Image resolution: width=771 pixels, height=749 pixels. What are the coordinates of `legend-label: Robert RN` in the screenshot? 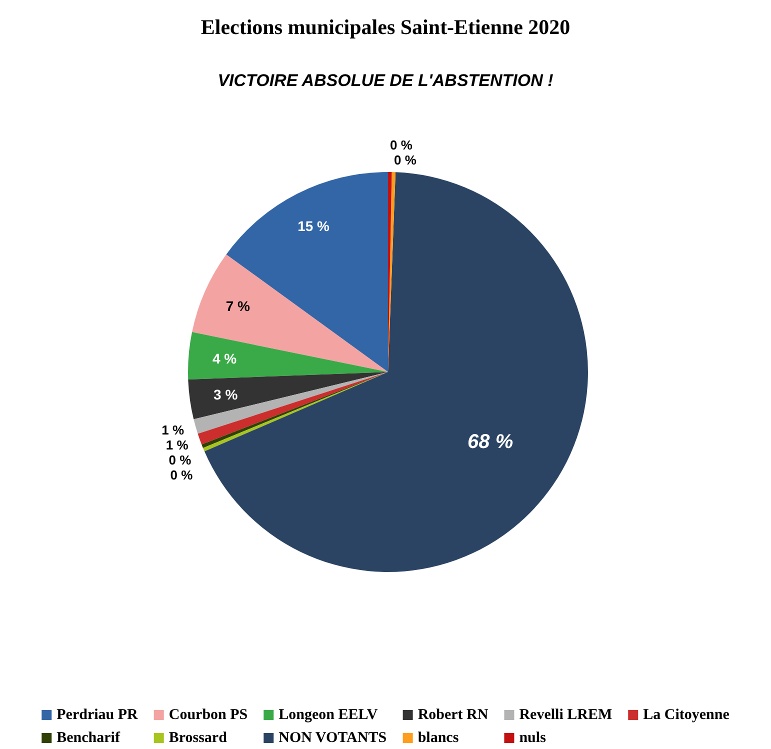 It's located at (453, 715).